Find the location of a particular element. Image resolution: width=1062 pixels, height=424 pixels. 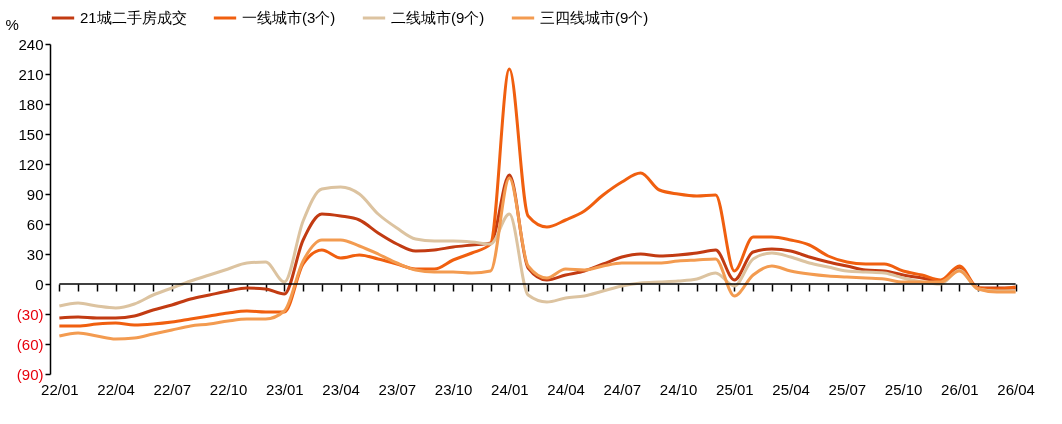

x-tick-label: 24/07 is located at coordinates (622, 389).